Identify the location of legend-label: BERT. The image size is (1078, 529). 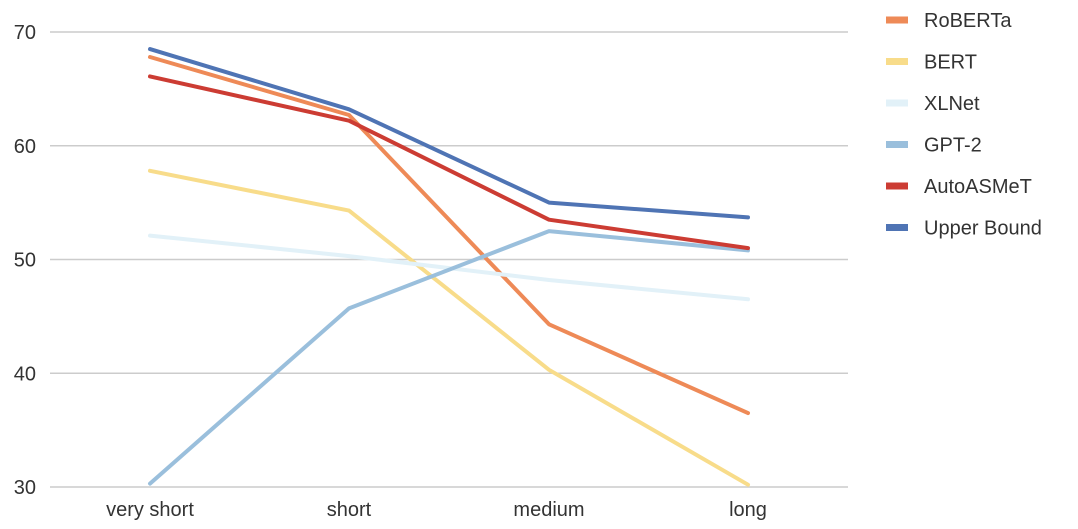
(950, 63).